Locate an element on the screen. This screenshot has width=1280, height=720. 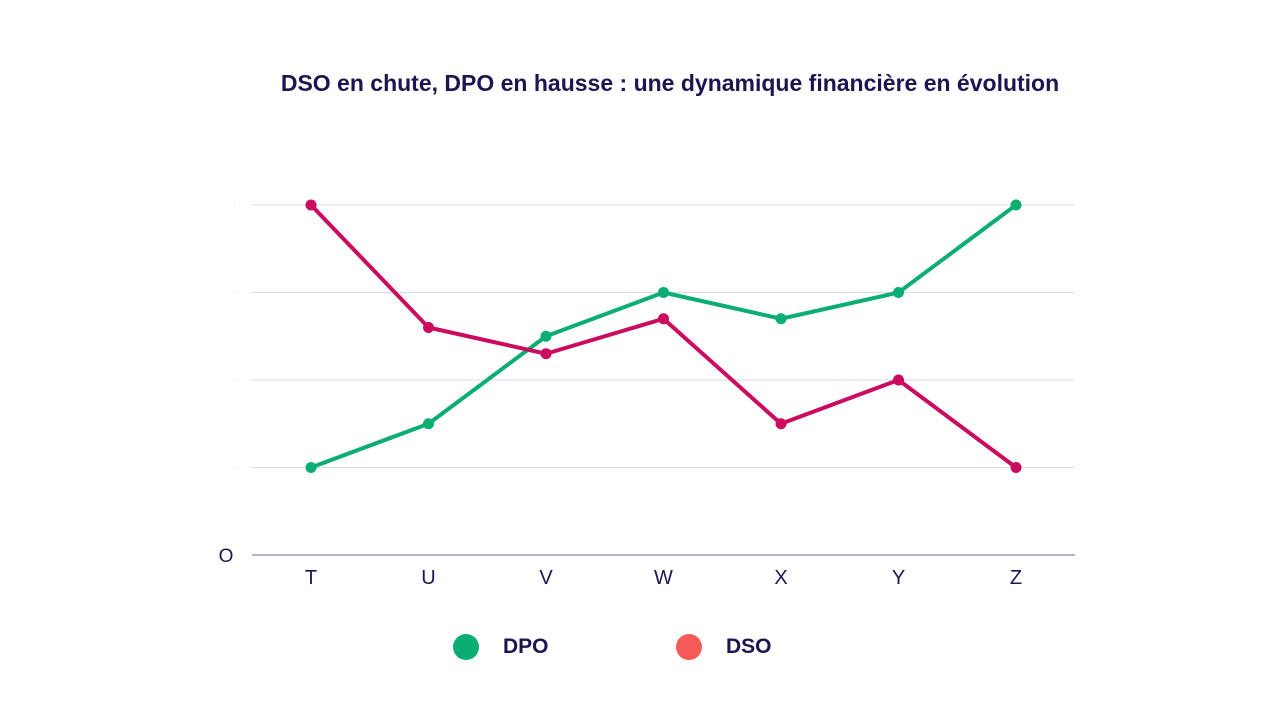
x-tick-label-V: V is located at coordinates (546, 578).